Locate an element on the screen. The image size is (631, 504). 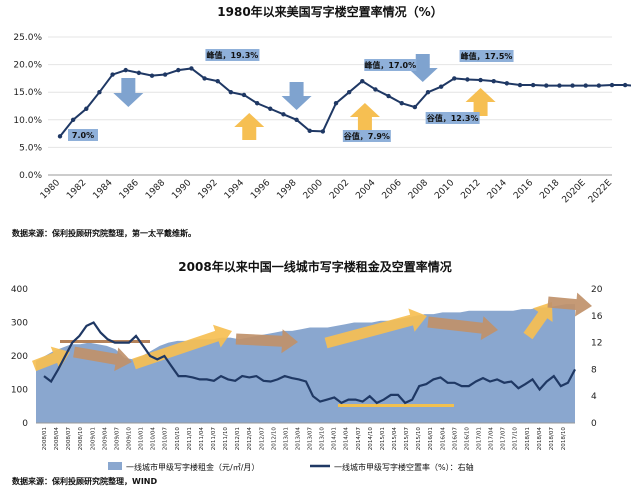
x-tick-label: 2016/01 is located at coordinates (431, 439).